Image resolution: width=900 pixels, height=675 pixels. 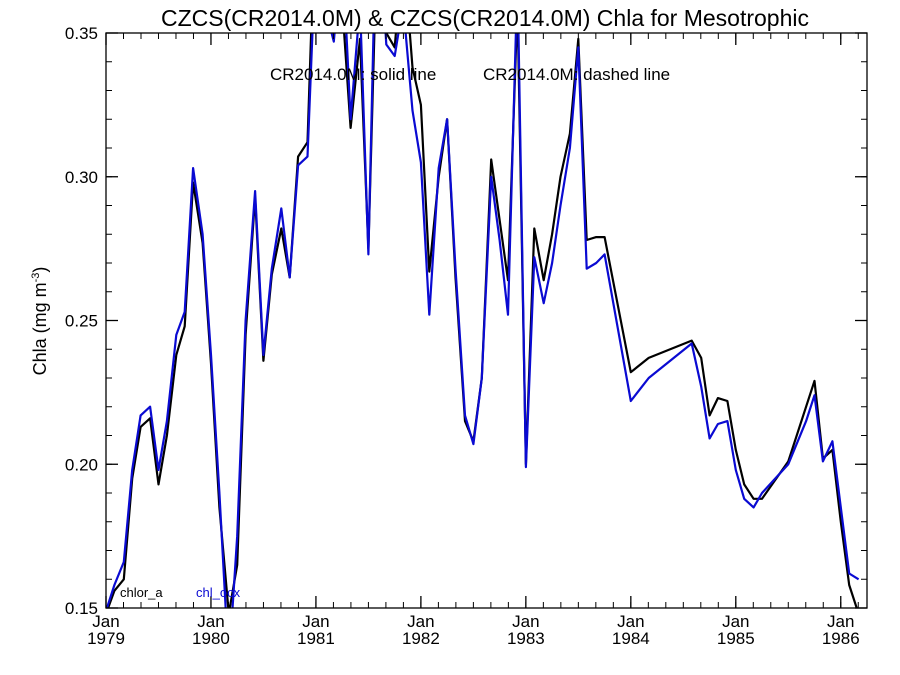 I want to click on y-axis-label-main: Chla (mg m, so click(x=40, y=328).